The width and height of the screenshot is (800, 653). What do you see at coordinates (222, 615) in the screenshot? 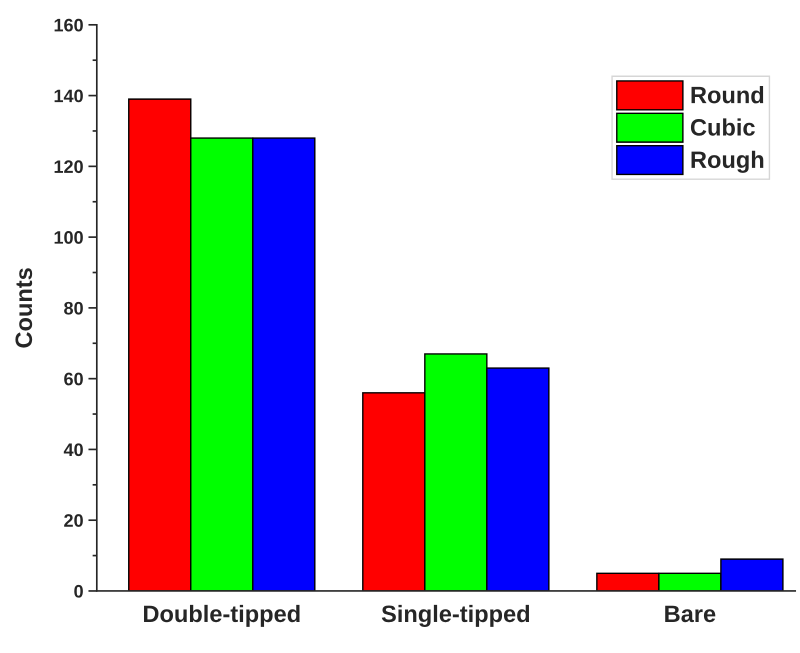
I see `x-tick-label: Double-tipped` at bounding box center [222, 615].